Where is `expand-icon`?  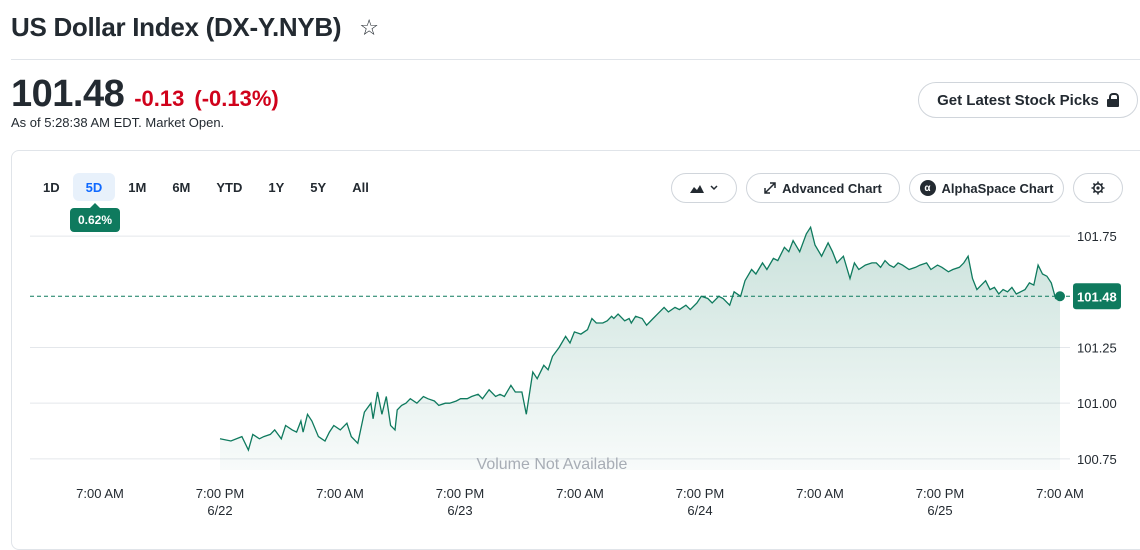
expand-icon is located at coordinates (770, 188).